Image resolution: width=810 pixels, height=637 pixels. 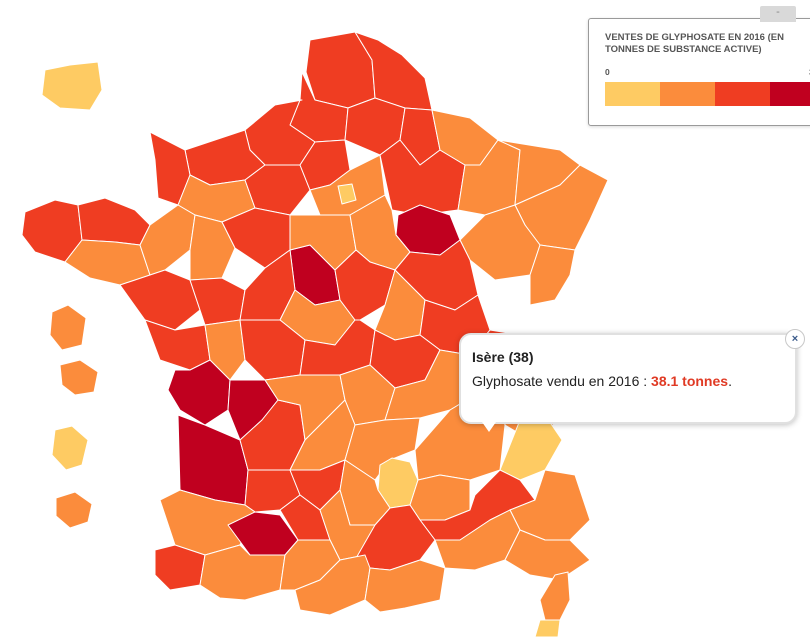 What do you see at coordinates (690, 381) in the screenshot?
I see `tooltip-value: 38.1 tonnes` at bounding box center [690, 381].